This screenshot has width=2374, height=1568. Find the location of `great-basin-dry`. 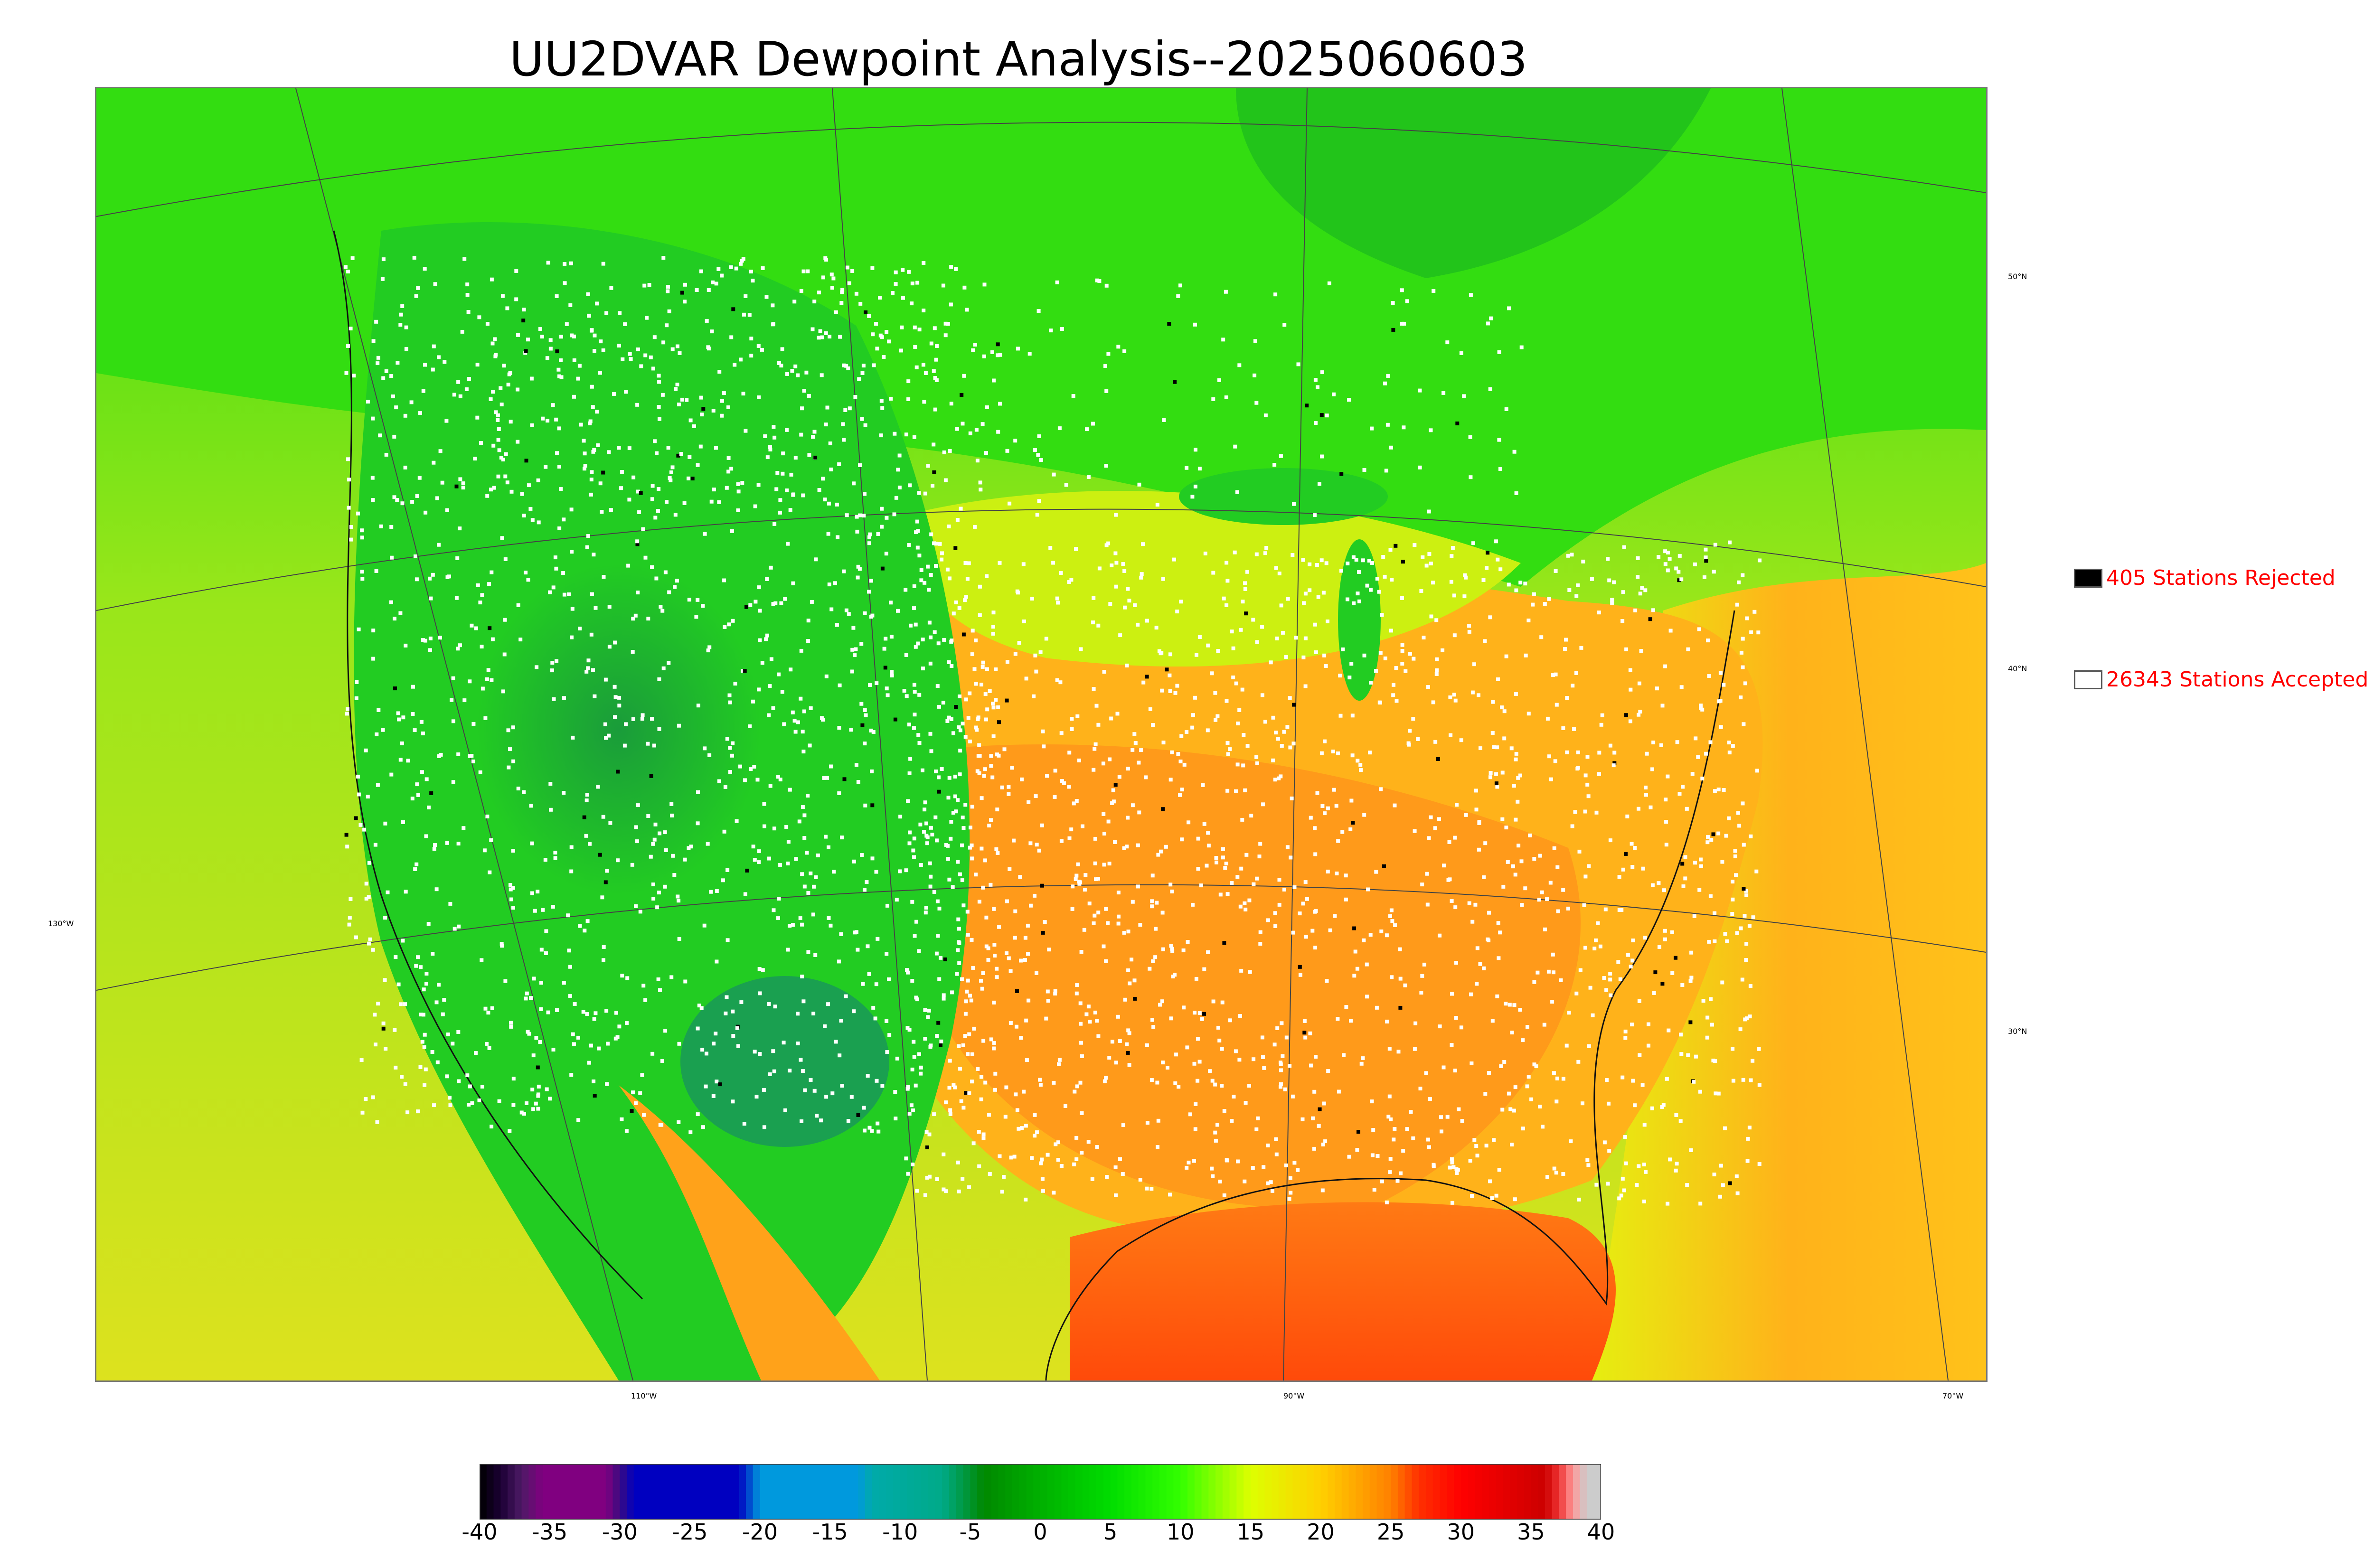

great-basin-dry is located at coordinates (618, 729).